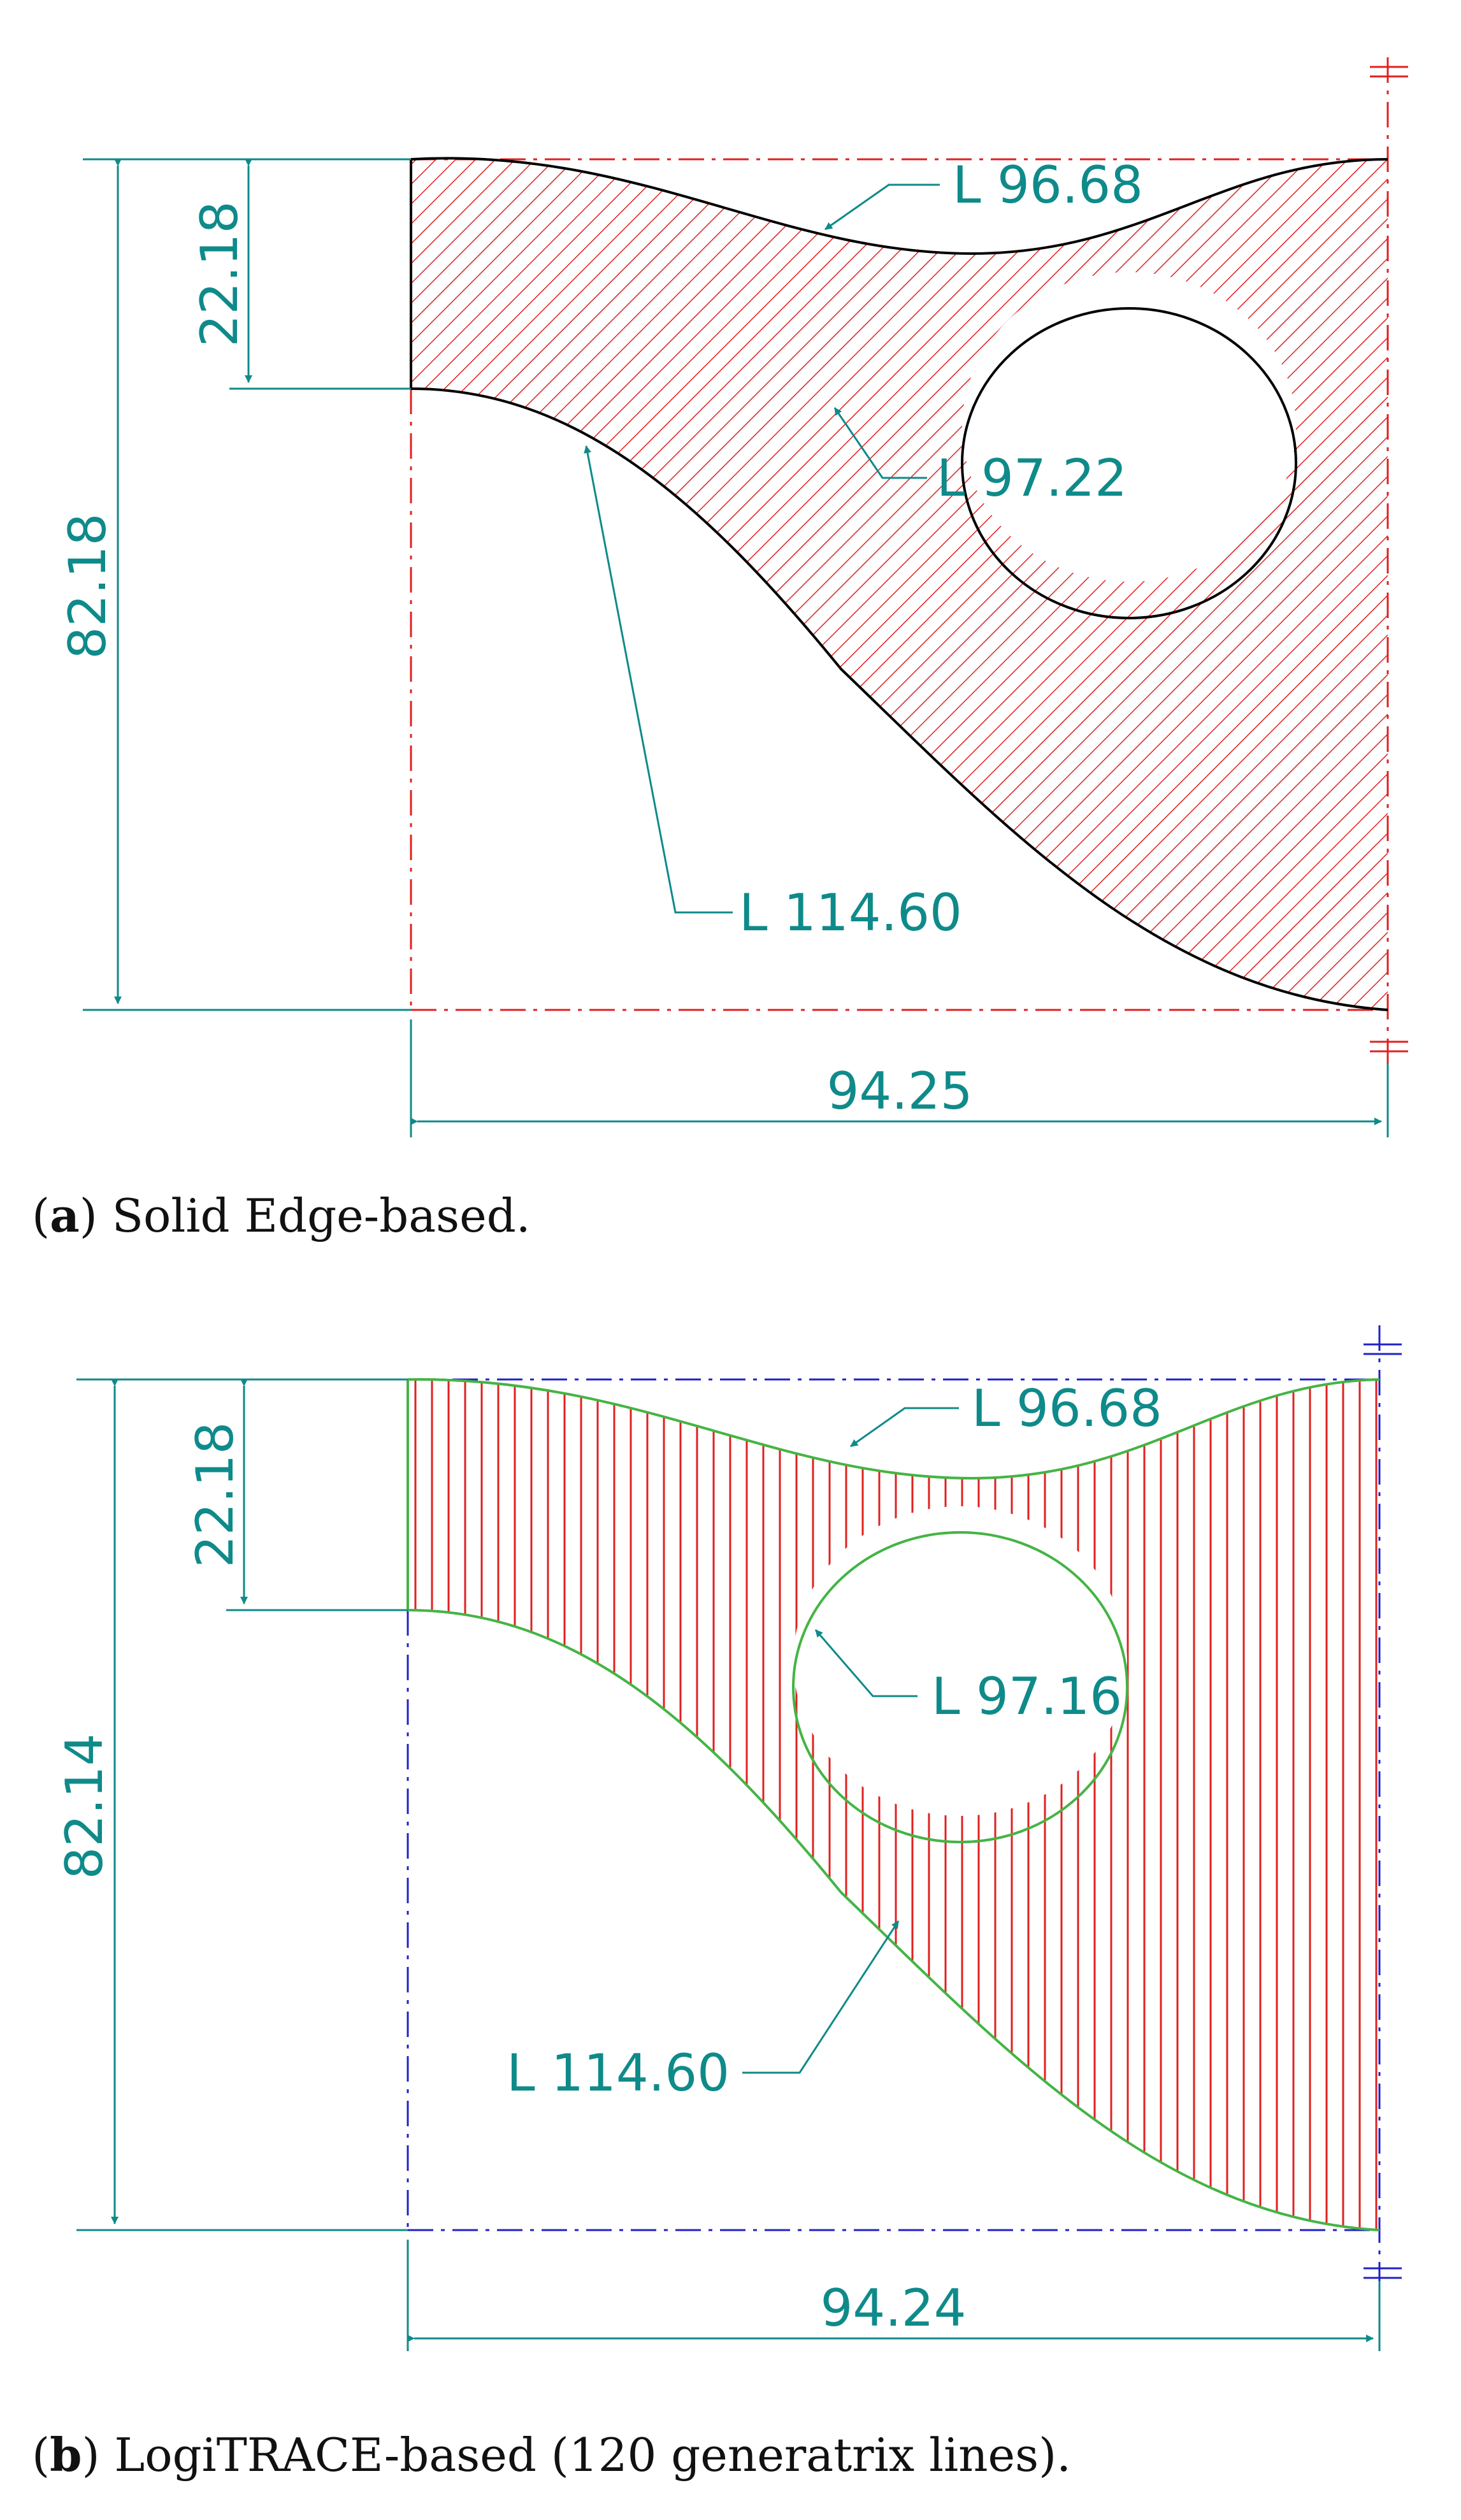 This screenshot has height=2520, width=1461. Describe the element at coordinates (1048, 185) in the screenshot. I see `figure-a-top-curve-label: L 96.68` at that location.